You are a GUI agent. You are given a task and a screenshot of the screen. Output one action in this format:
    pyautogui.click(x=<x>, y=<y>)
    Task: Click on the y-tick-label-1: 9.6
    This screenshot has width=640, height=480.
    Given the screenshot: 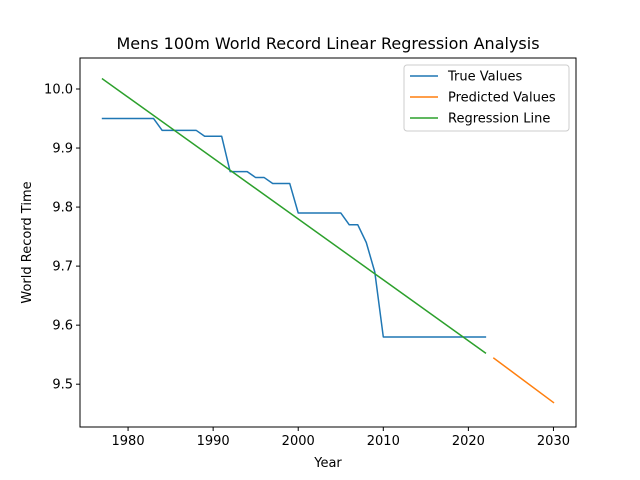 What is the action you would take?
    pyautogui.click(x=62, y=326)
    